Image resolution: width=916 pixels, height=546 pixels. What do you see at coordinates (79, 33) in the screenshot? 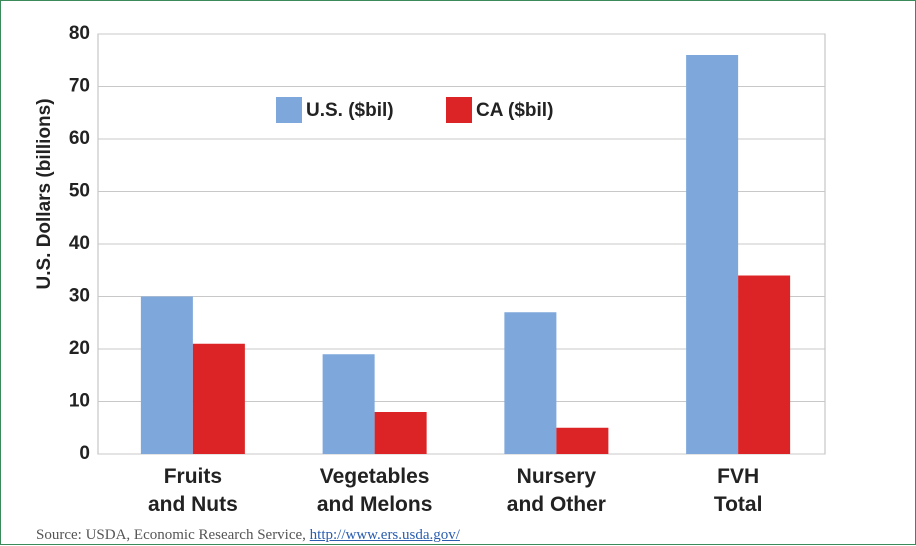
I see `y-tick-label: 80` at bounding box center [79, 33].